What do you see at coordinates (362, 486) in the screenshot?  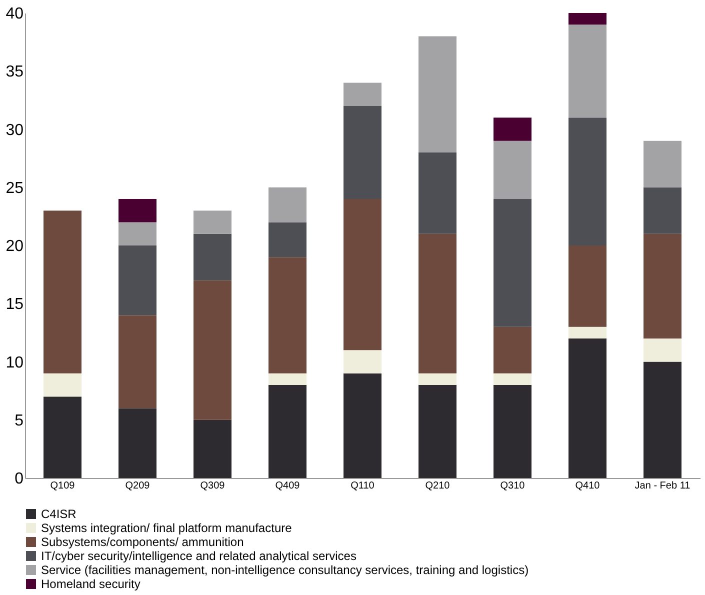 I see `x-tick-label: Q110` at bounding box center [362, 486].